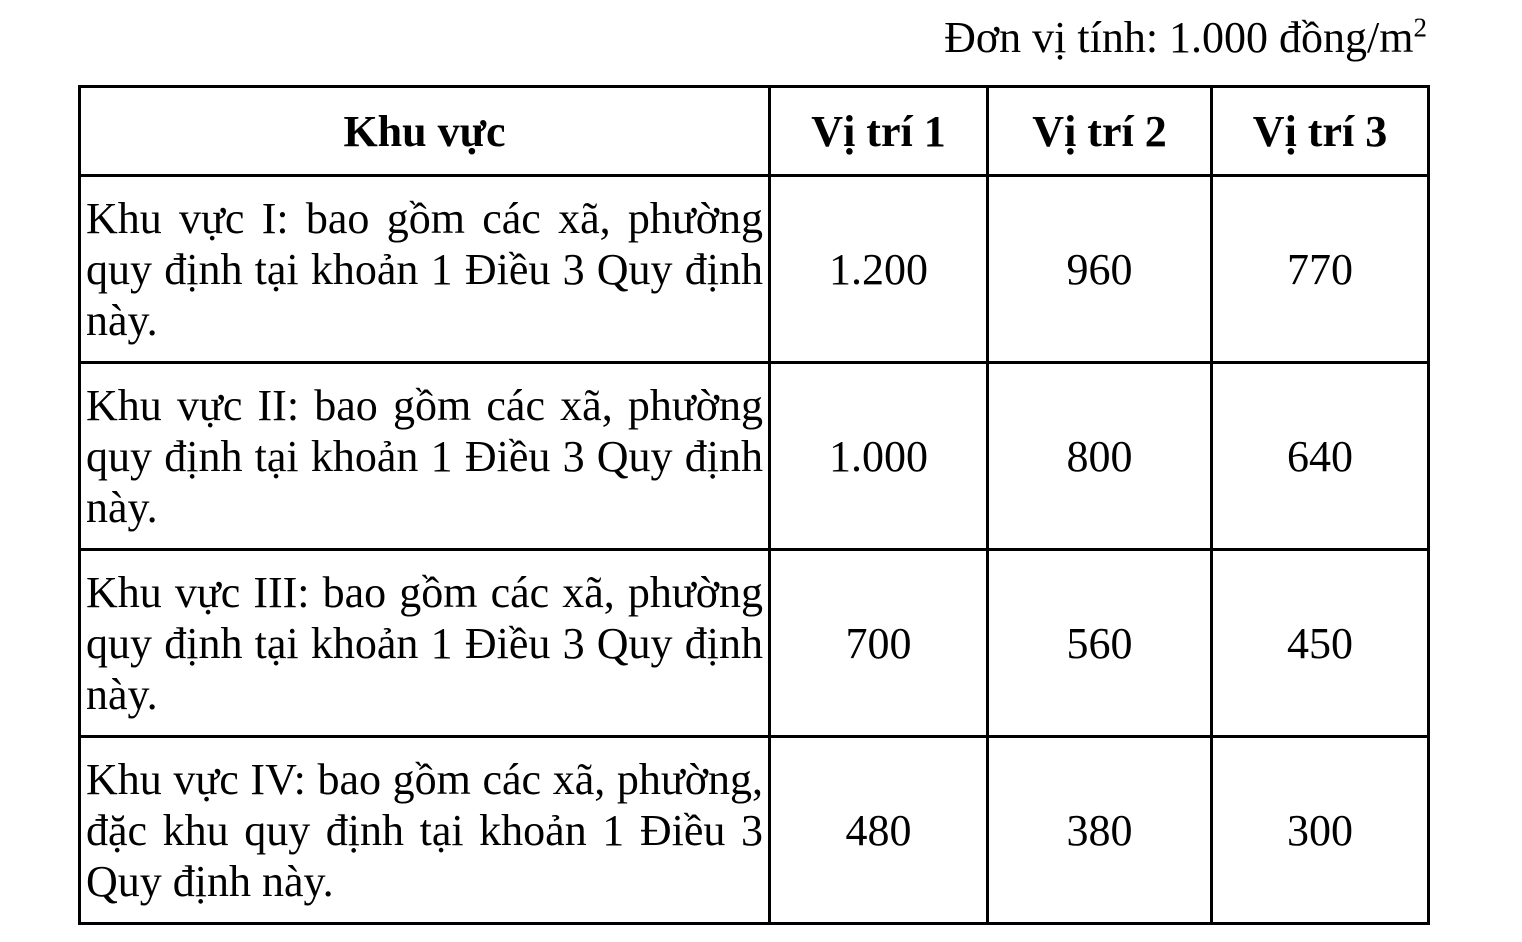 Image resolution: width=1522 pixels, height=942 pixels. What do you see at coordinates (1099, 456) in the screenshot?
I see `price-cell: 800` at bounding box center [1099, 456].